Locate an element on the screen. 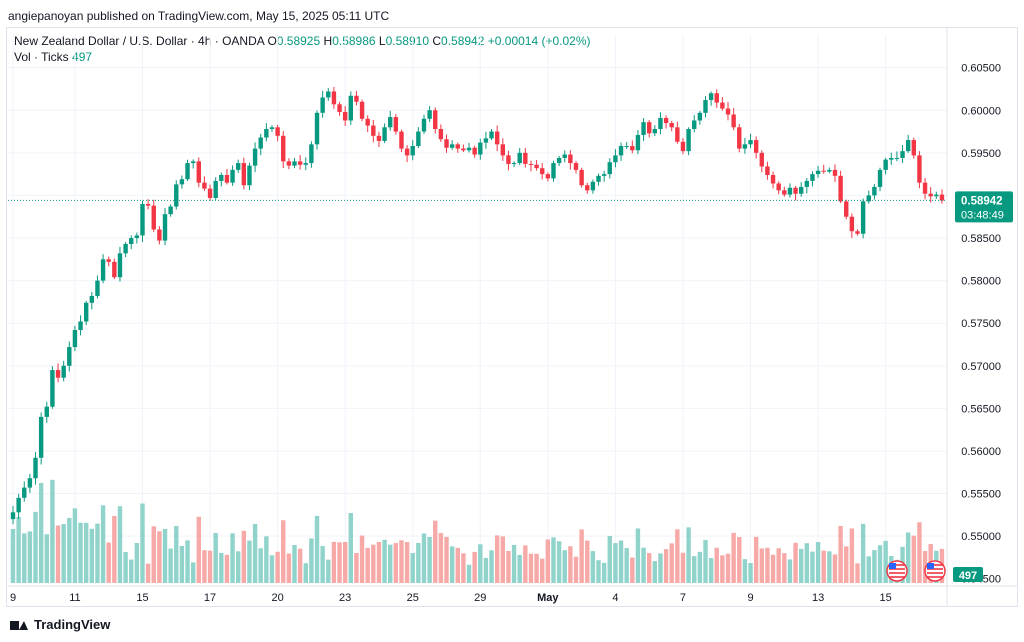 Image resolution: width=1024 pixels, height=642 pixels. high-value: 0.58986 is located at coordinates (354, 41).